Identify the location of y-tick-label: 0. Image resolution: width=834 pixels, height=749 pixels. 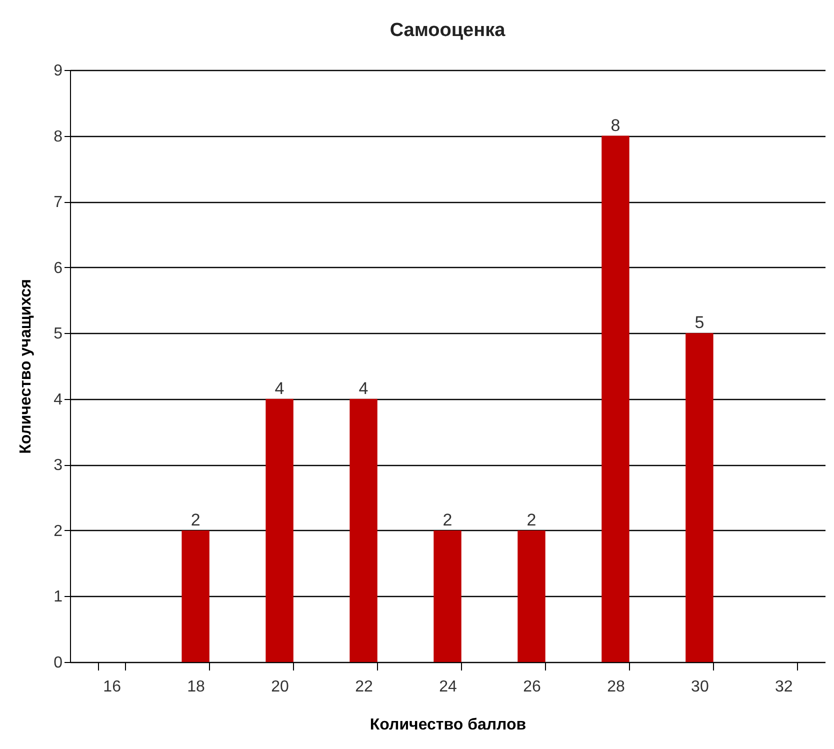
(58, 663).